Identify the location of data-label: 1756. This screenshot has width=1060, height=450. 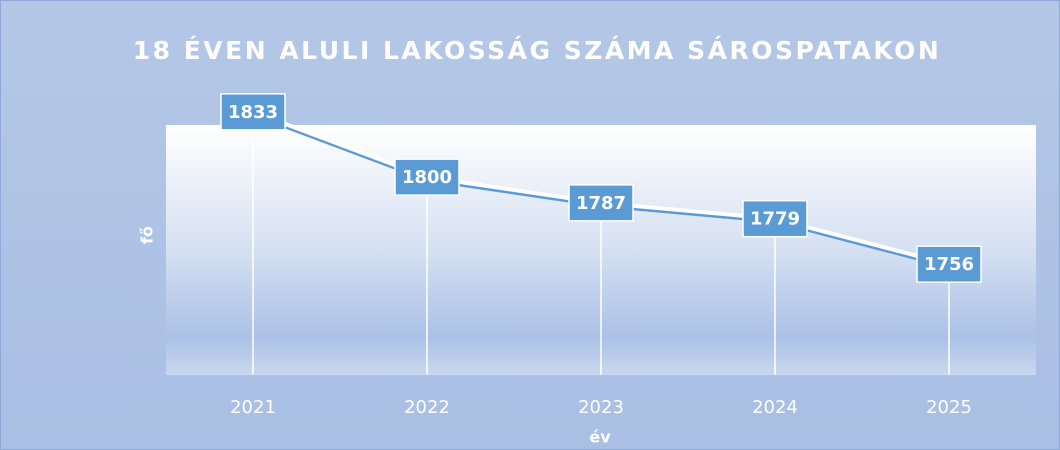
(949, 264).